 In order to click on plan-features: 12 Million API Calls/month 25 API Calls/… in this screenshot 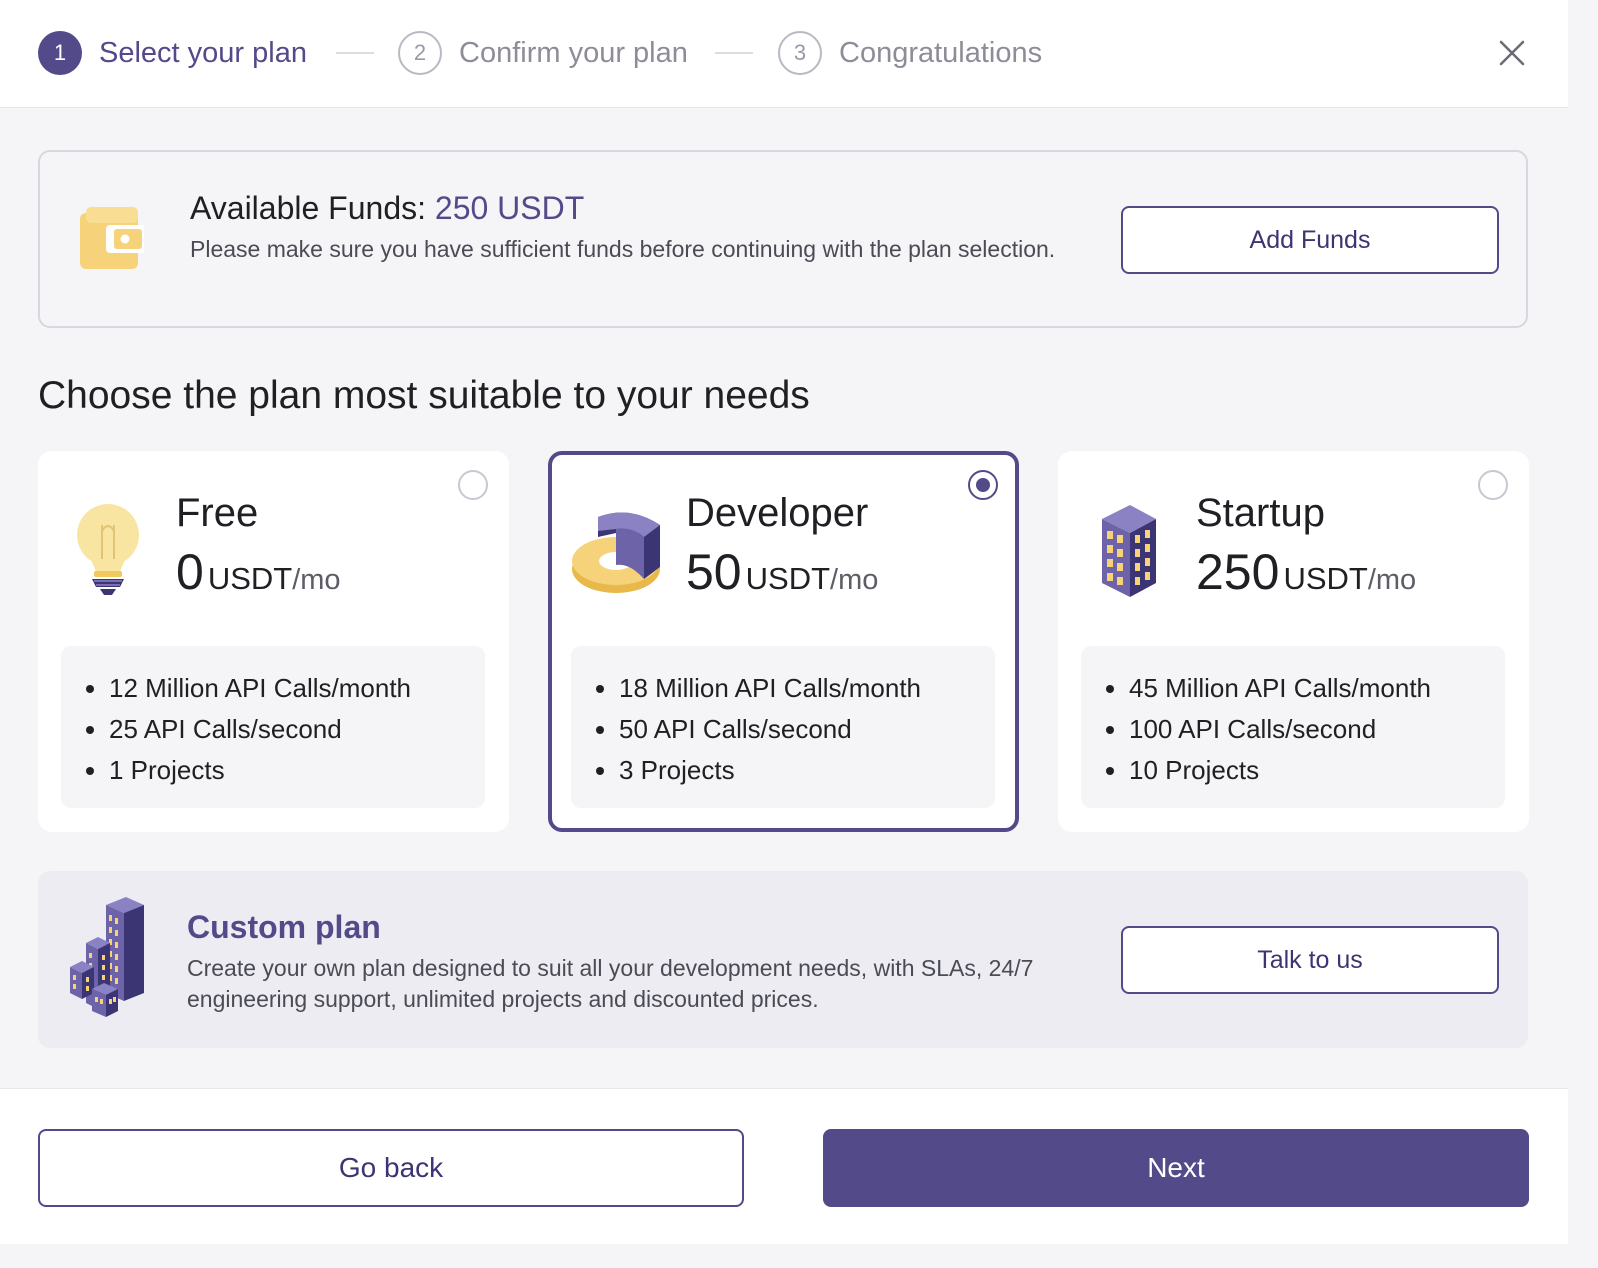, I will do `click(273, 727)`.